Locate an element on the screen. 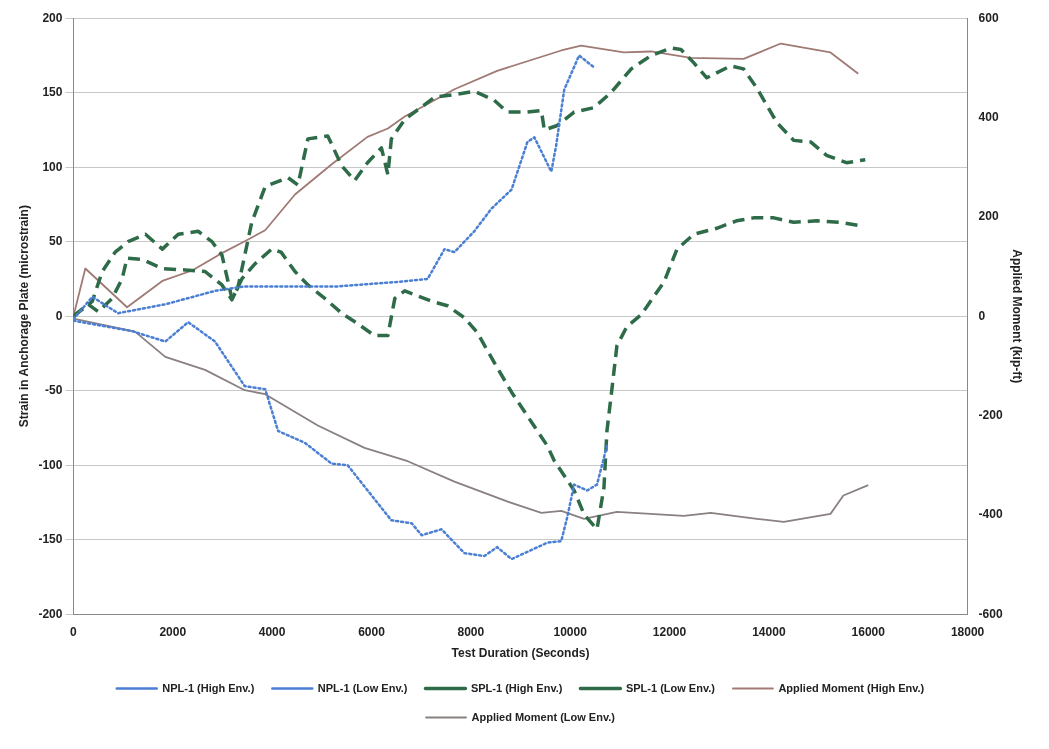 The height and width of the screenshot is (749, 1049). y-tick-label: -100 is located at coordinates (50, 464).